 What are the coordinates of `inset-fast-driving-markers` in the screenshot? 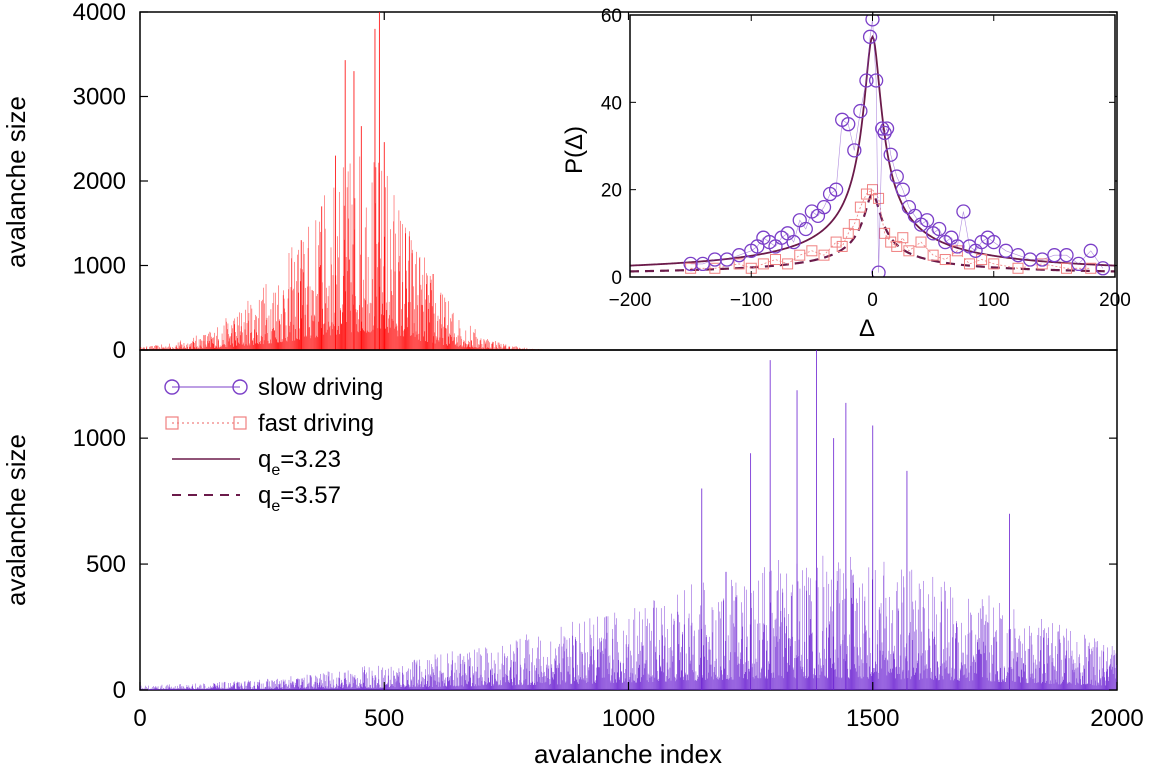 It's located at (891, 229).